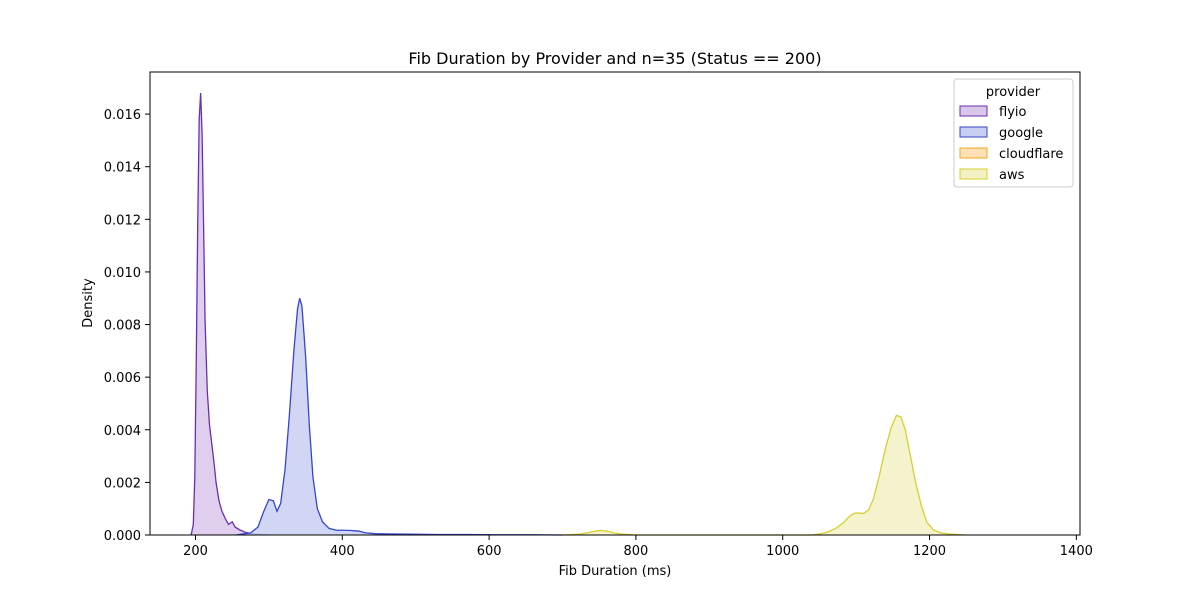  I want to click on y-tick-label: 0.006, so click(122, 378).